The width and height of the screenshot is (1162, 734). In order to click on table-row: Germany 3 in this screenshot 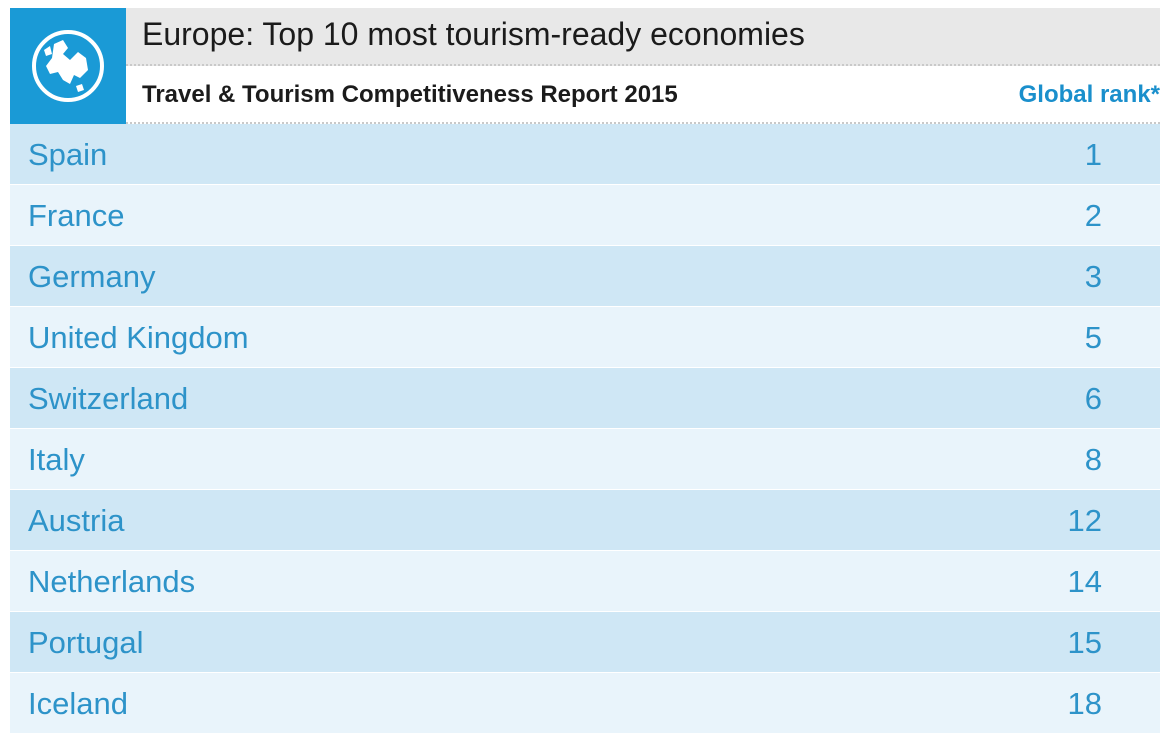, I will do `click(585, 276)`.